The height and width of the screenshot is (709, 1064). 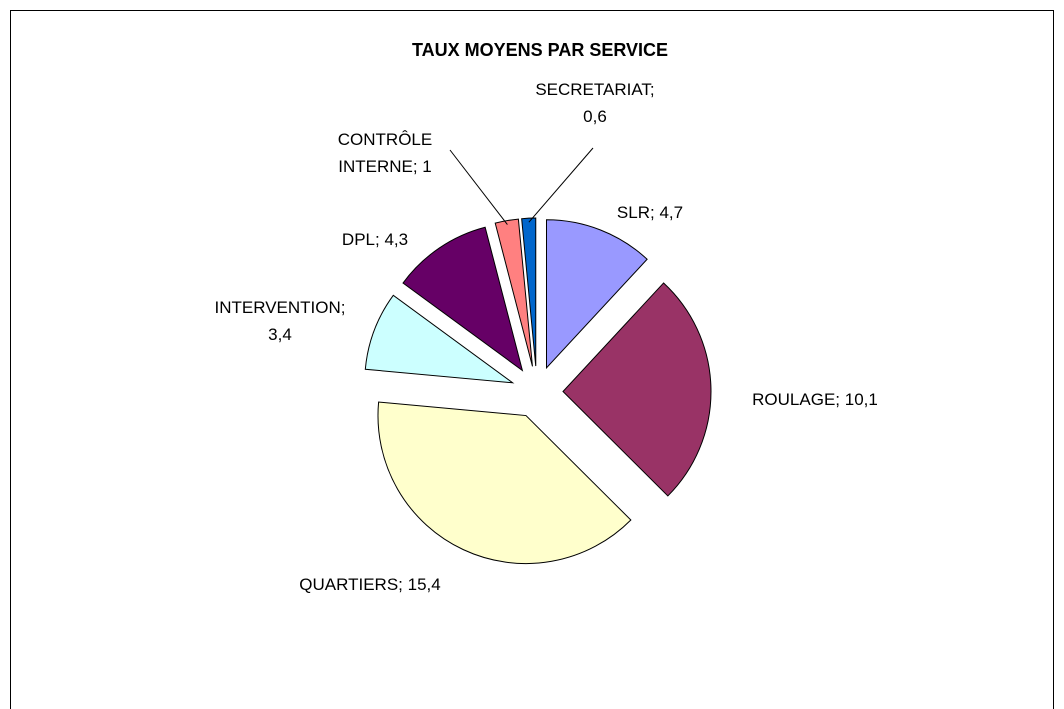 I want to click on data-label-line: SECRETARIAT;, so click(x=594, y=89).